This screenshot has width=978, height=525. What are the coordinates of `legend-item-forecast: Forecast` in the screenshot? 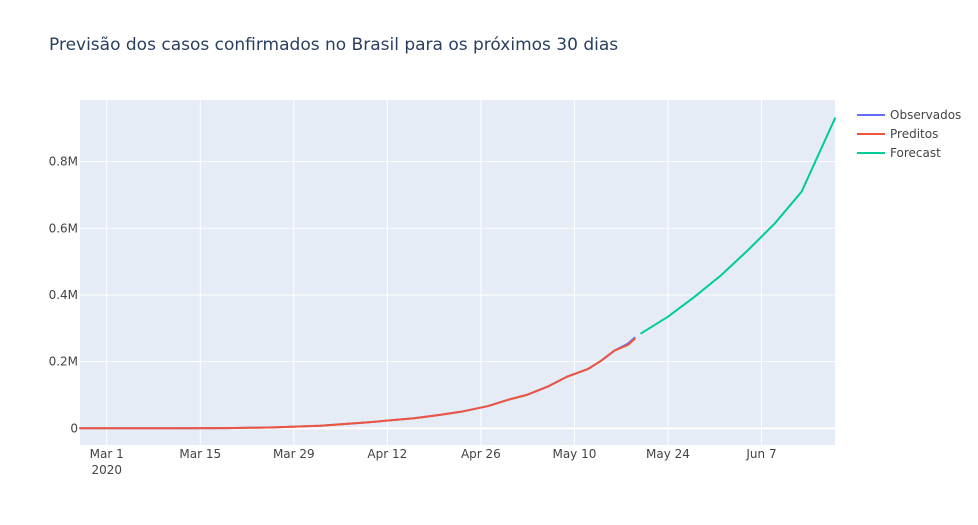 It's located at (899, 153).